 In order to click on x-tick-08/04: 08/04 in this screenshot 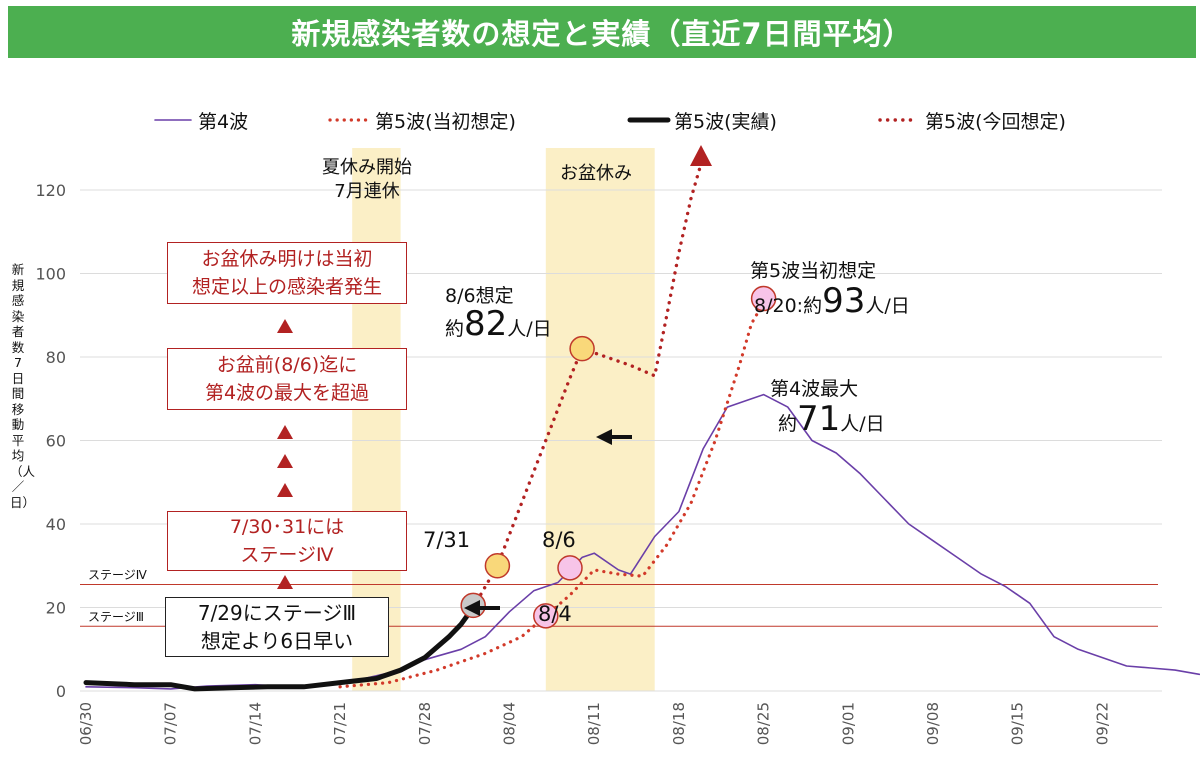, I will do `click(510, 723)`.